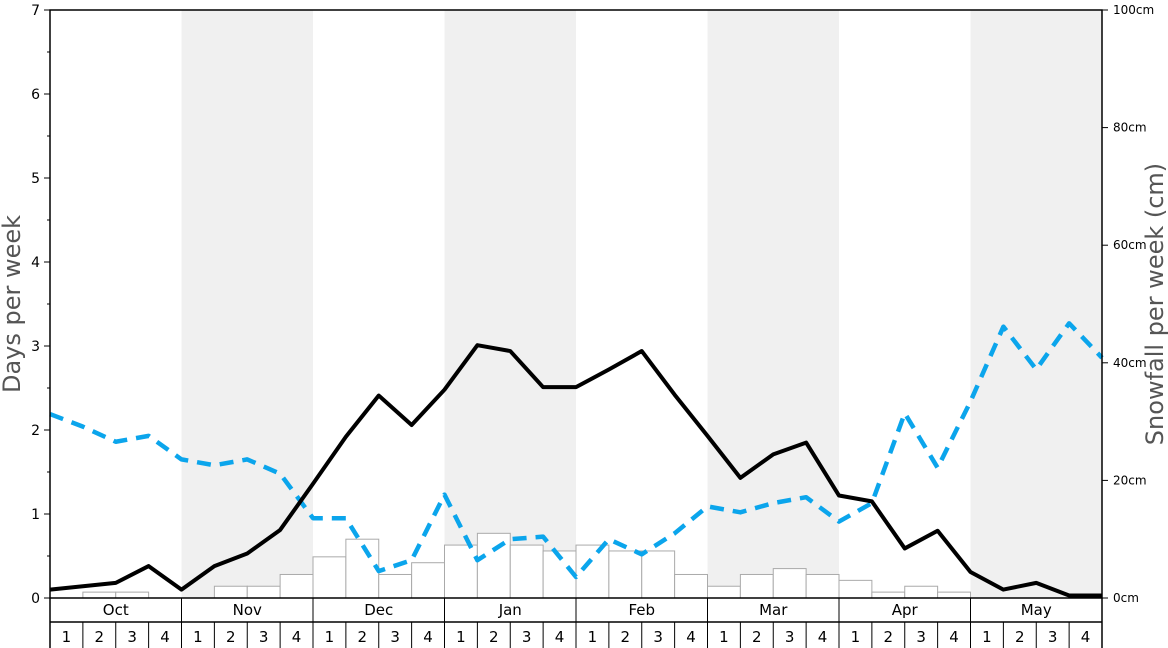  I want to click on right-y-axis: 0cm 20cm 40cm 60cm 80cm 100cm, so click(1128, 304).